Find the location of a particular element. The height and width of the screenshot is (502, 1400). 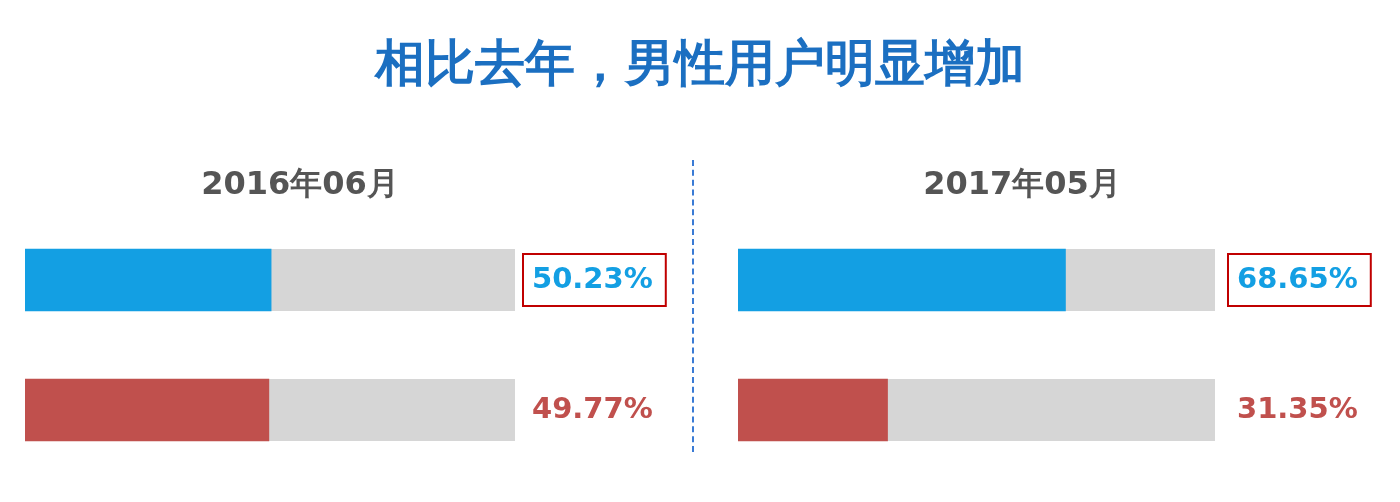

chart-subtitle: 2017年05月 is located at coordinates (1022, 183).